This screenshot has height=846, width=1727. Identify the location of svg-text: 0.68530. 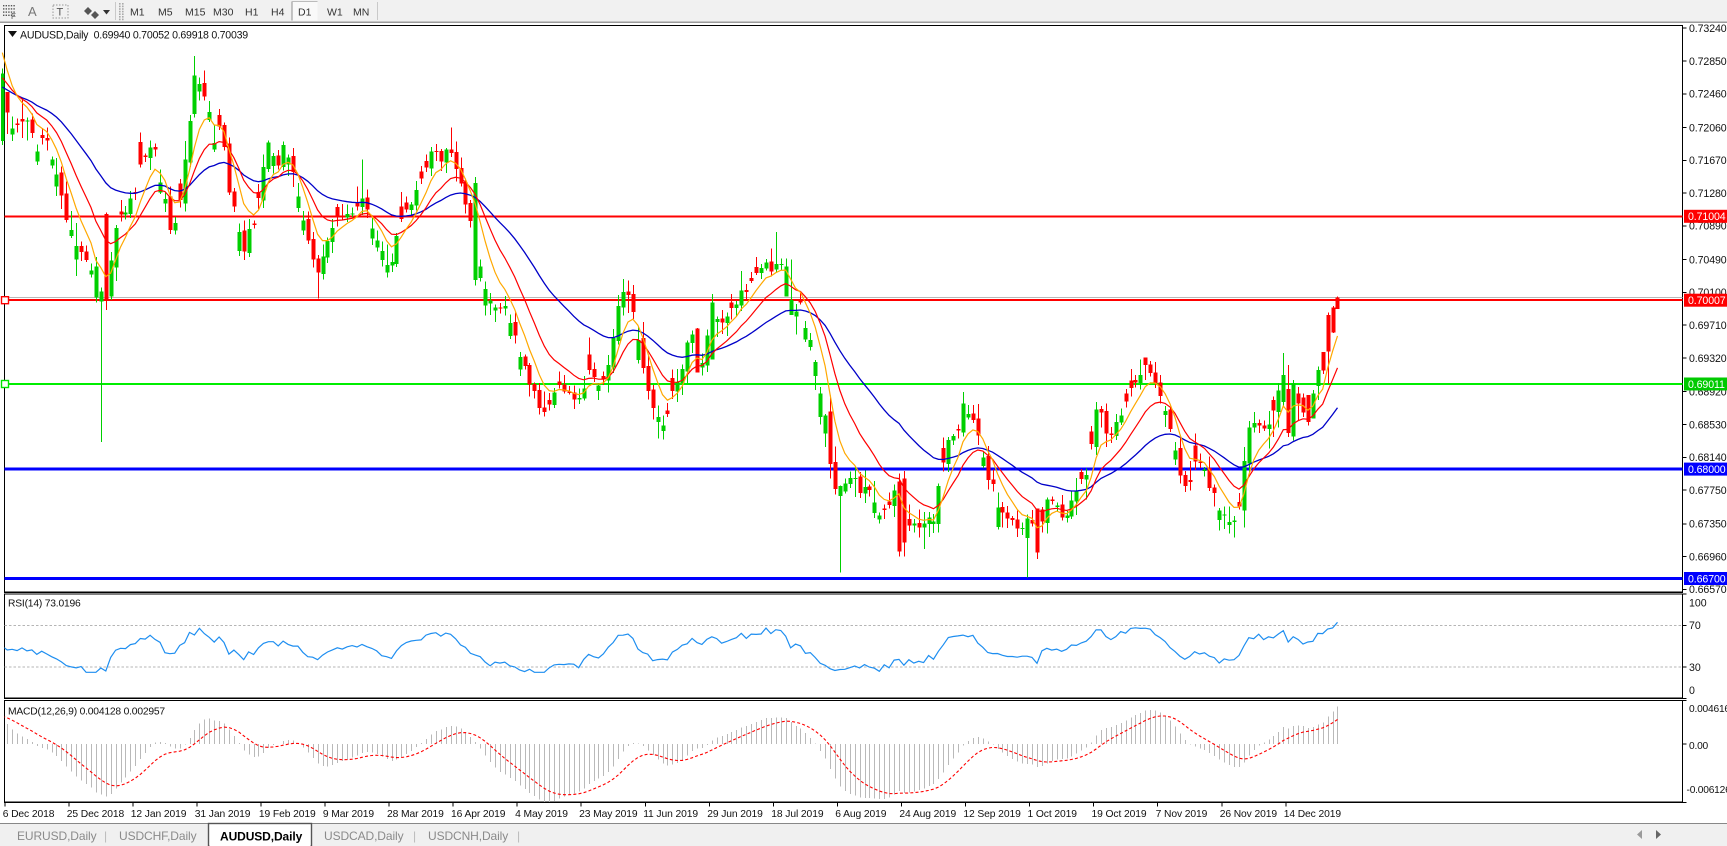
(1708, 425).